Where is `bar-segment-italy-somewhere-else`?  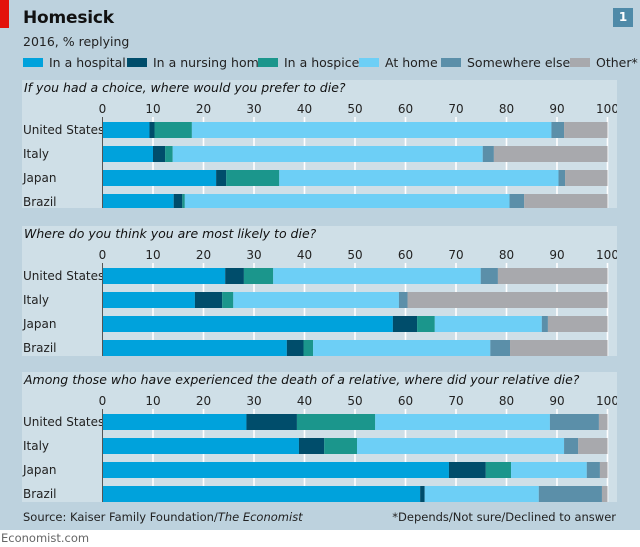 bar-segment-italy-somewhere-else is located at coordinates (488, 154).